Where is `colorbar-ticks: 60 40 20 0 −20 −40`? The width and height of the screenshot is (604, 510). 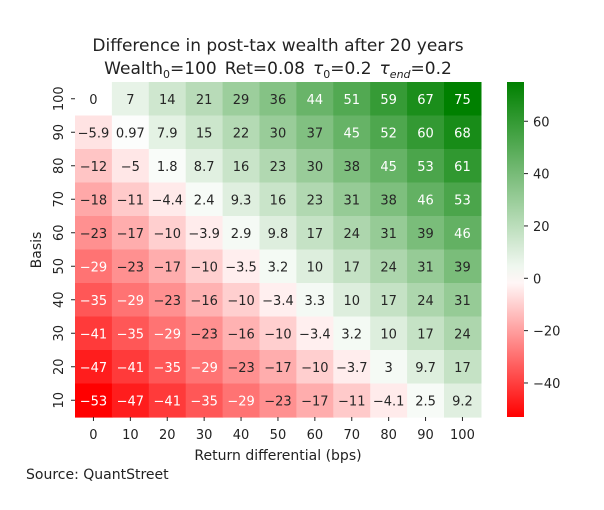 colorbar-ticks: 60 40 20 0 −20 −40 is located at coordinates (542, 253).